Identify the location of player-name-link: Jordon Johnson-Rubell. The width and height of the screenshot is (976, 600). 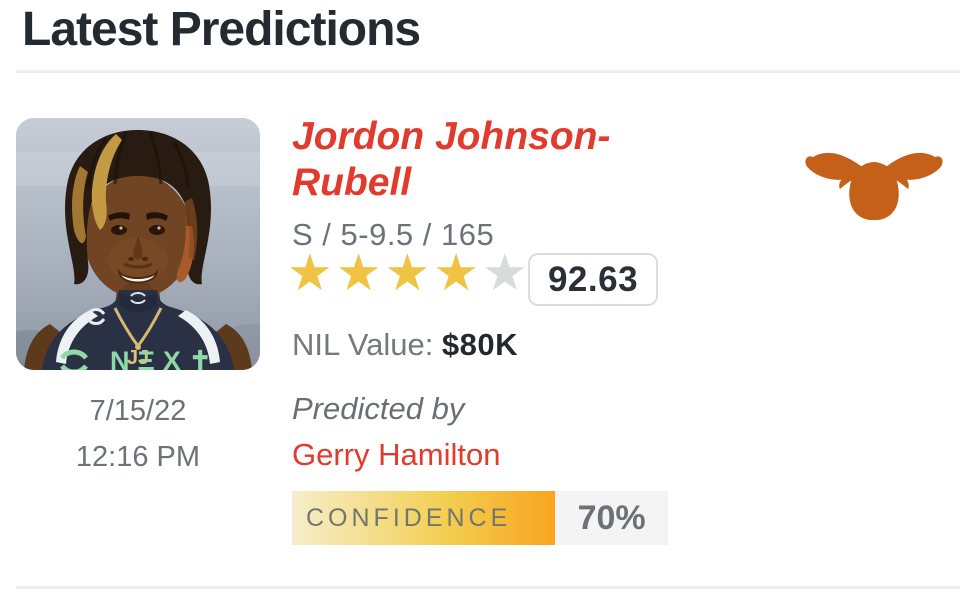
(451, 159).